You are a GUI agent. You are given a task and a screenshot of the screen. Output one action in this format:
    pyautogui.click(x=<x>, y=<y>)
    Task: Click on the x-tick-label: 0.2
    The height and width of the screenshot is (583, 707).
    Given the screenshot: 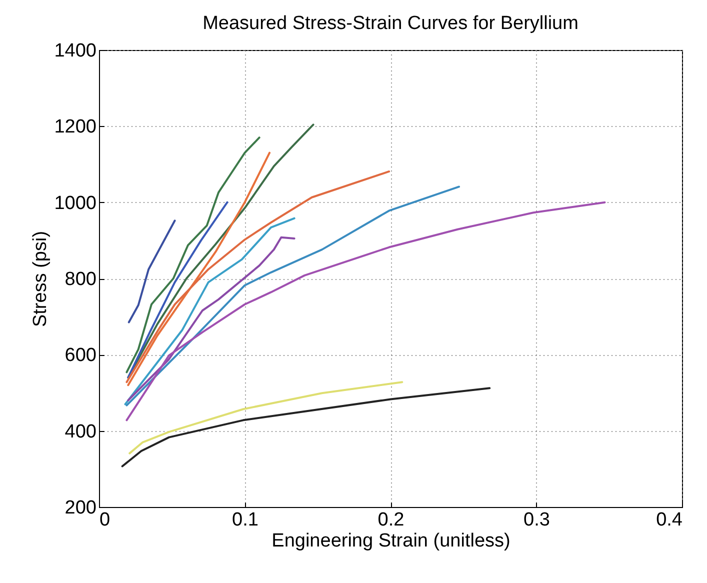 What is the action you would take?
    pyautogui.click(x=391, y=520)
    